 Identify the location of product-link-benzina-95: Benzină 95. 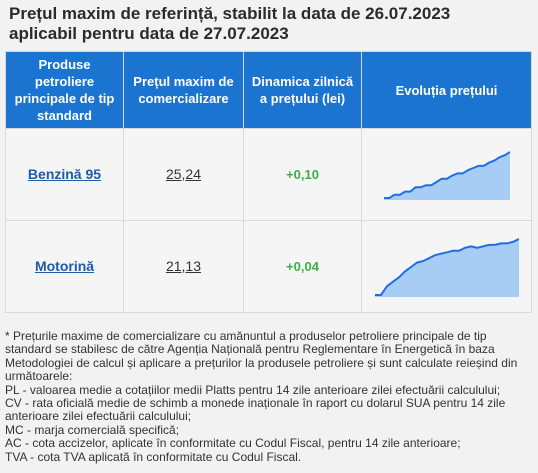
(64, 173).